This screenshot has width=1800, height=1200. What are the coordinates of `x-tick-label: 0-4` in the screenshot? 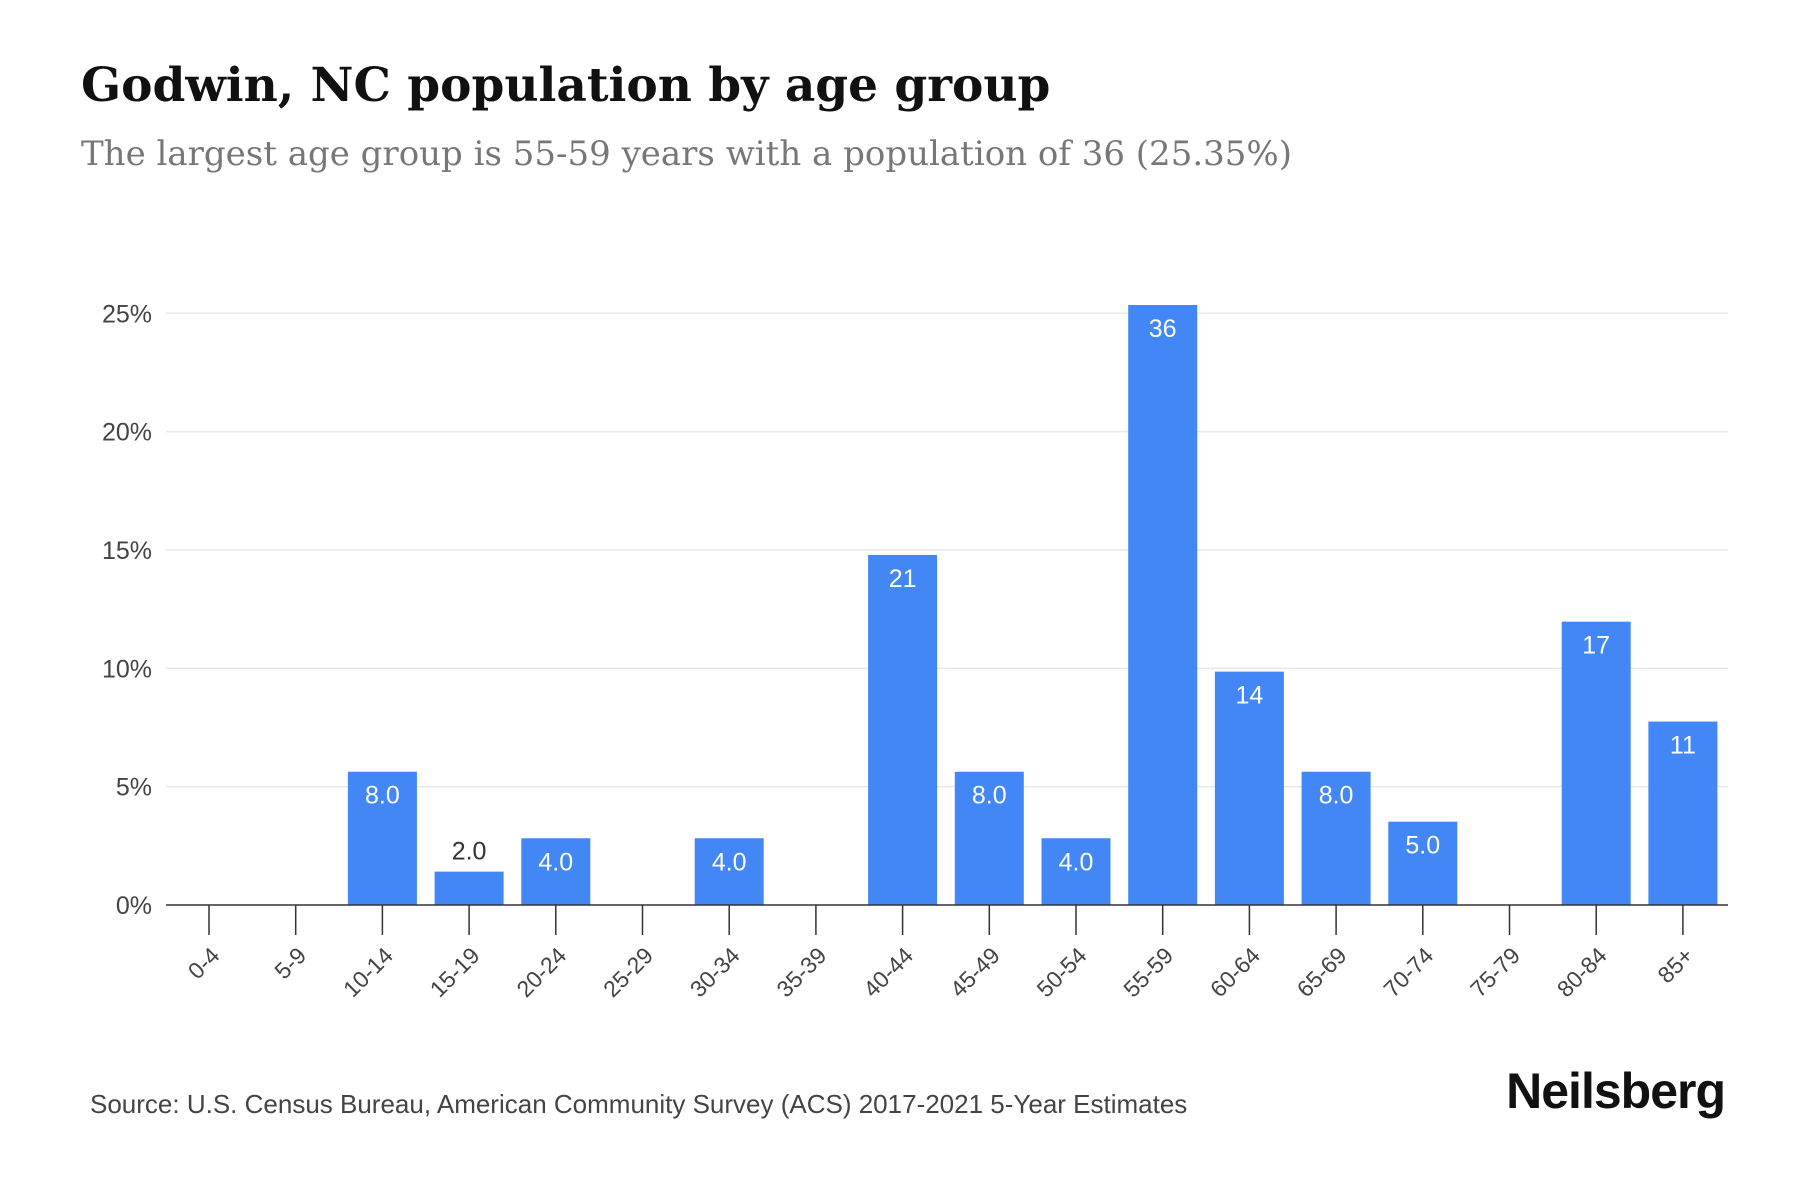 It's located at (204, 963).